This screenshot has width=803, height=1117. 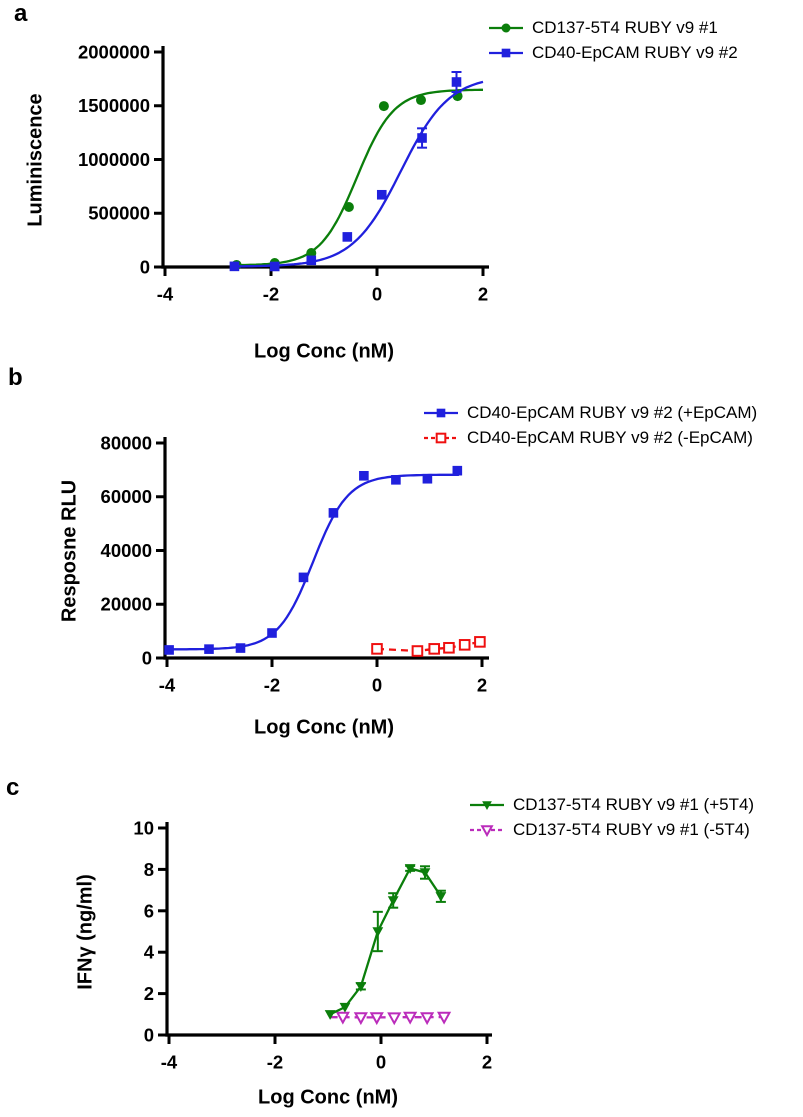 What do you see at coordinates (35, 160) in the screenshot?
I see `panel-a-y-axis-title: Luminiscence` at bounding box center [35, 160].